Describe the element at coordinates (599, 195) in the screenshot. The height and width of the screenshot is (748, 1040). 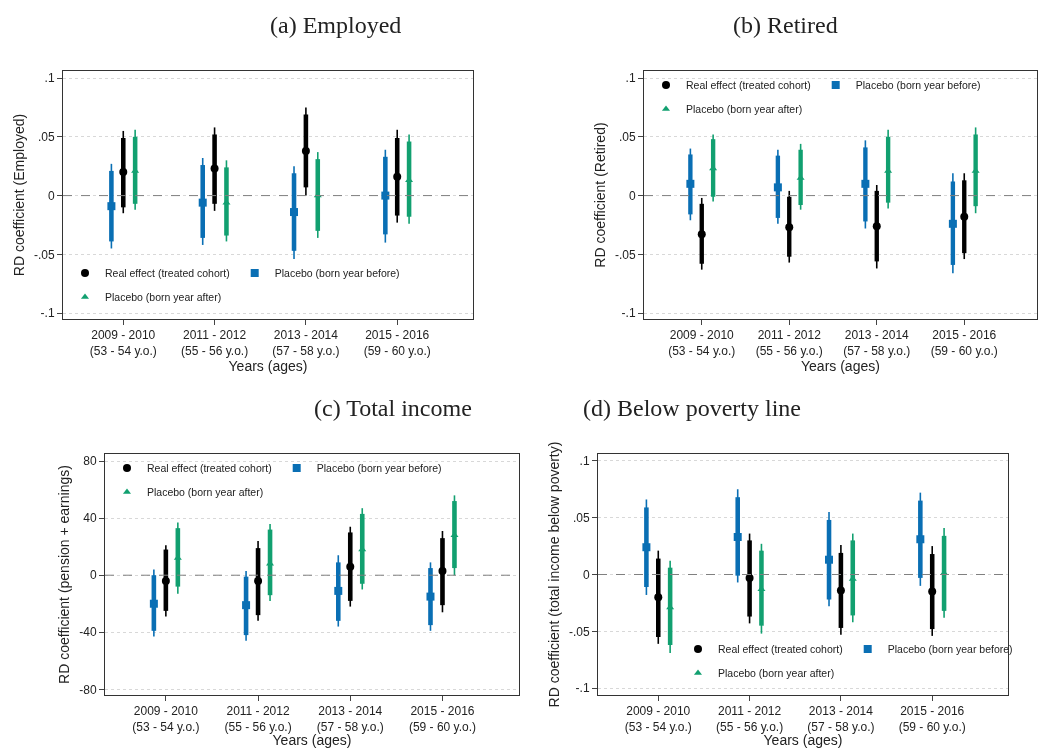
I see `y-axis-title: RD coefficient (Retired)` at that location.